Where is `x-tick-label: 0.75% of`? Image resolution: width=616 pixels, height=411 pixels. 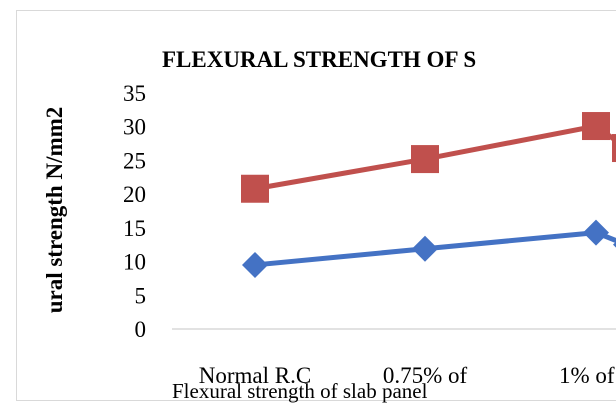
x-tick-label: 0.75% of is located at coordinates (425, 375).